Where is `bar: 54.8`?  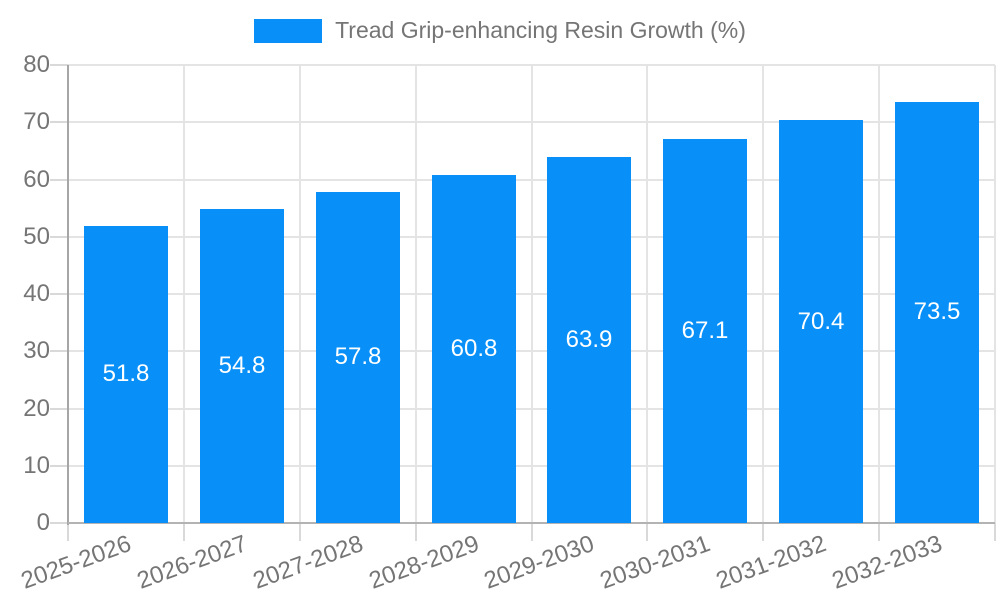 bar: 54.8 is located at coordinates (242, 366).